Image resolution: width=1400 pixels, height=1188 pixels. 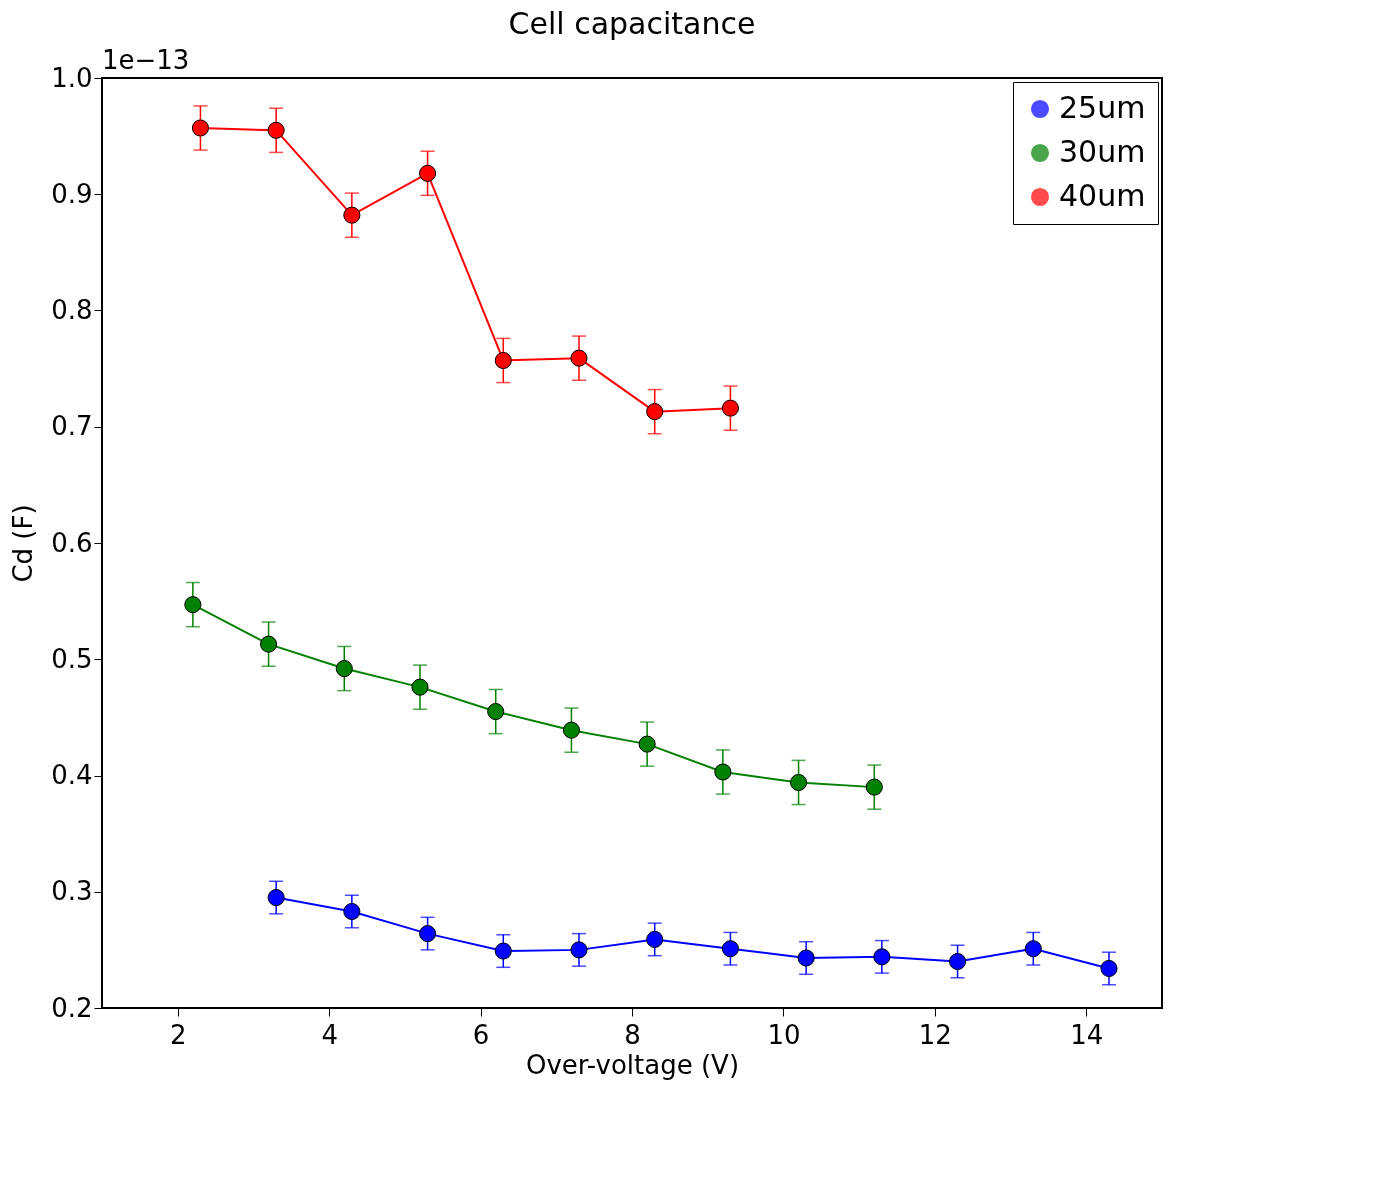 What do you see at coordinates (72, 1007) in the screenshot?
I see `y-tick-label: 0.2` at bounding box center [72, 1007].